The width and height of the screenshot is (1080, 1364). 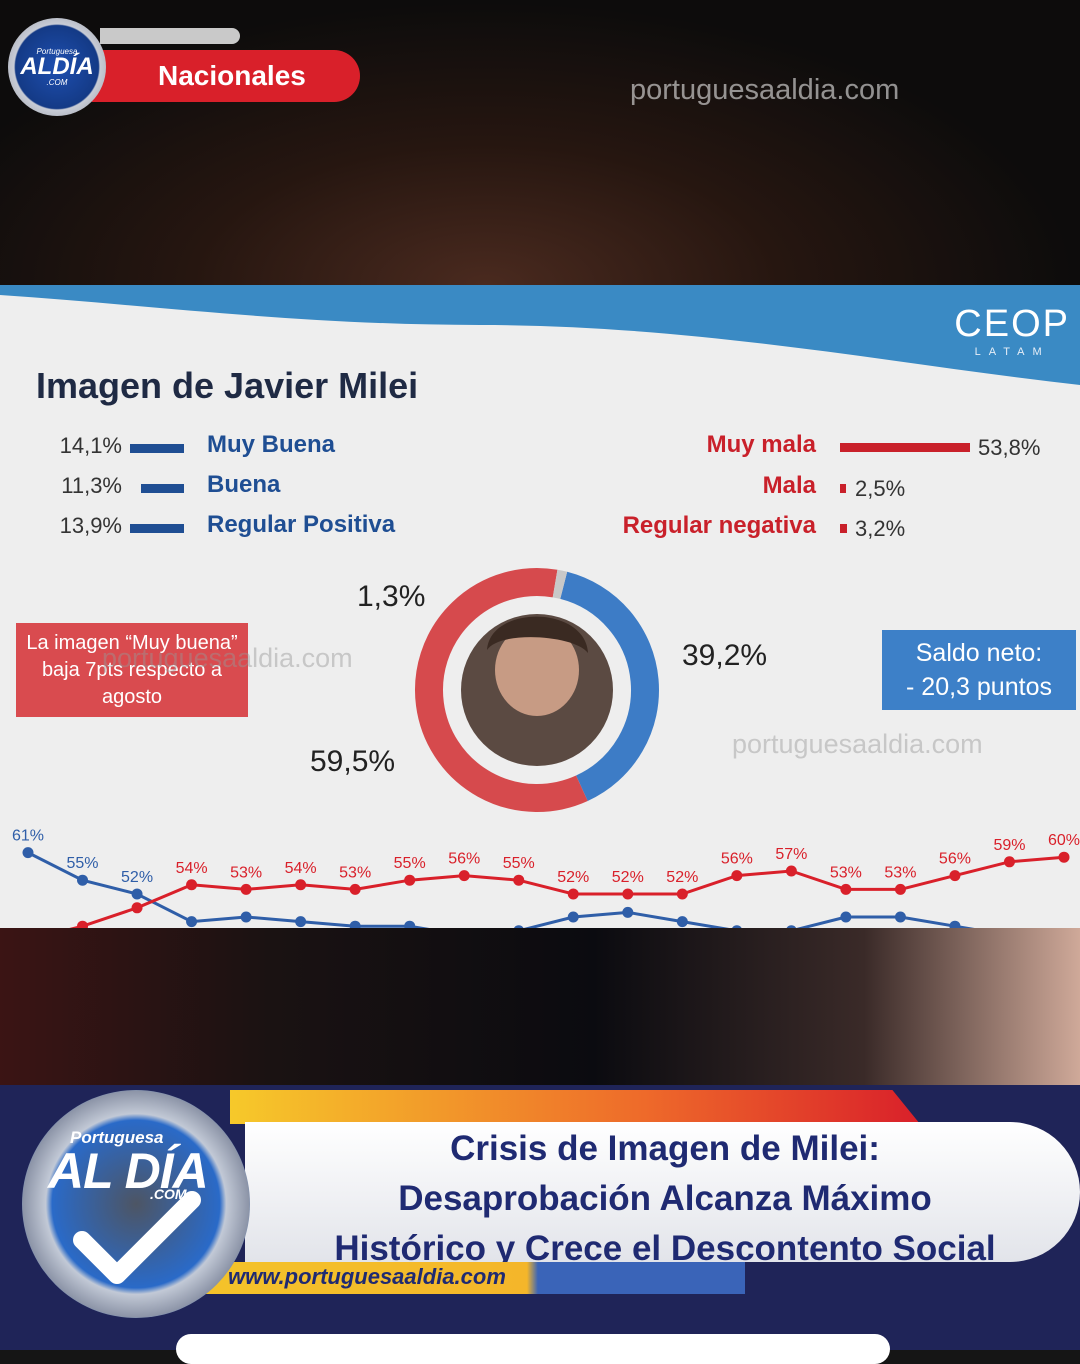 What do you see at coordinates (791, 854) in the screenshot?
I see `trend-data-label: 57%` at bounding box center [791, 854].